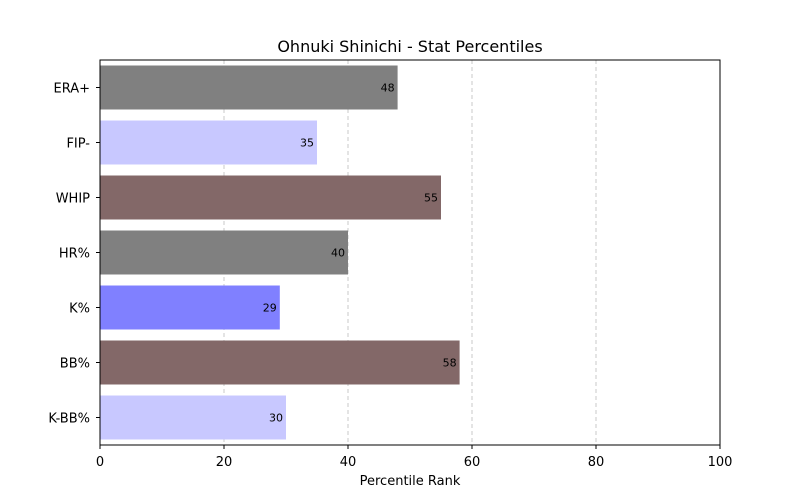  I want to click on bar-value-label: 29, so click(270, 308).